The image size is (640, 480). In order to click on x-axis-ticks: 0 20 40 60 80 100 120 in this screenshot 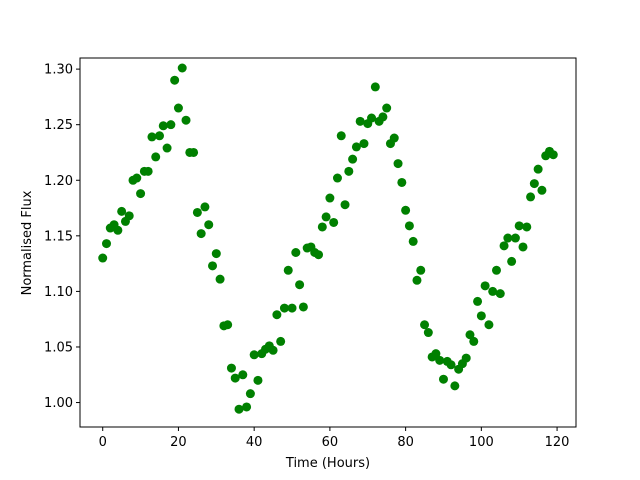, I will do `click(334, 438)`.